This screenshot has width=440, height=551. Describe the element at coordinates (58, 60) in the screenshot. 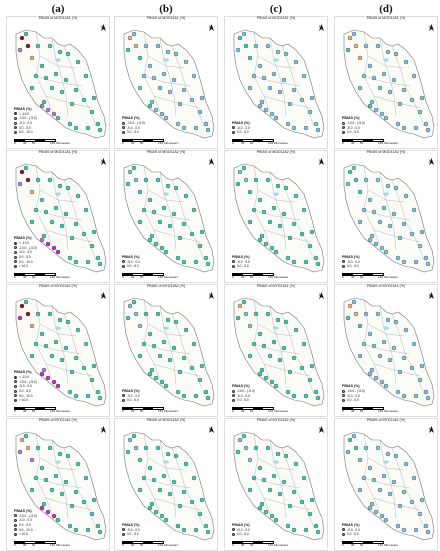

I see `lake` at that location.